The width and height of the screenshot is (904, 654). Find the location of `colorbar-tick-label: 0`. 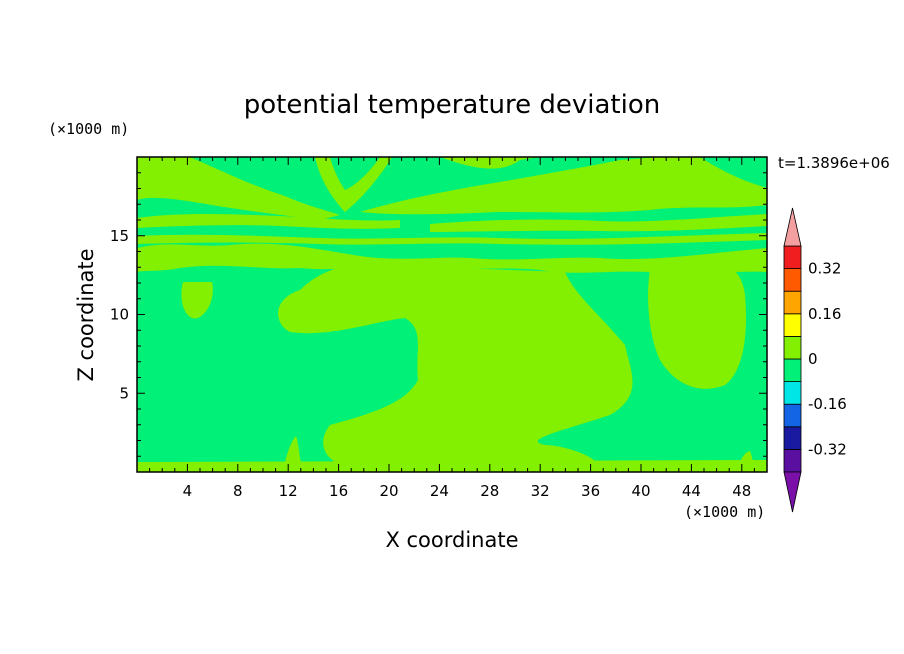

colorbar-tick-label: 0 is located at coordinates (813, 359).